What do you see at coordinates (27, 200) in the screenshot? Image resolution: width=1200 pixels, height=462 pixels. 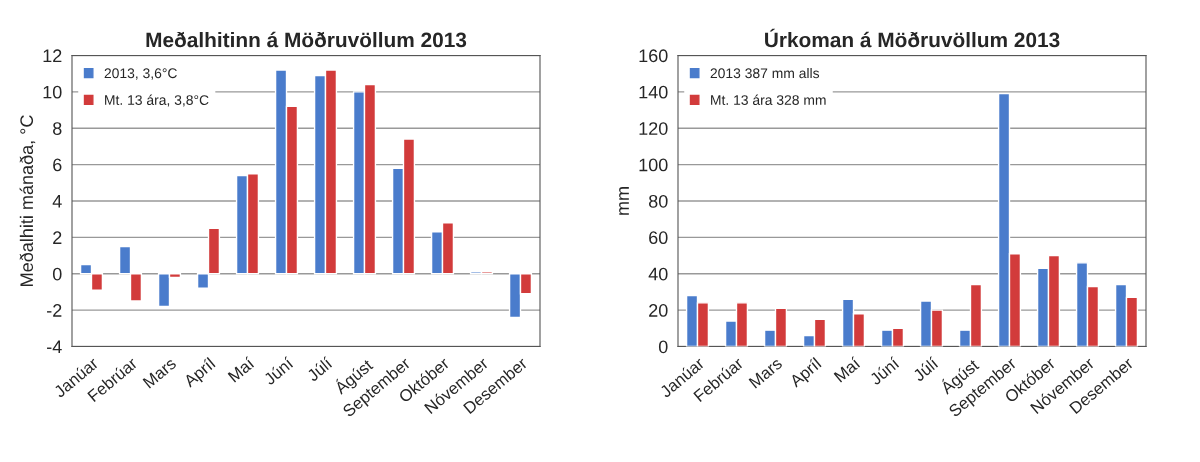 I see `y-axis-title: Meðalhiti mánaða, °C` at bounding box center [27, 200].